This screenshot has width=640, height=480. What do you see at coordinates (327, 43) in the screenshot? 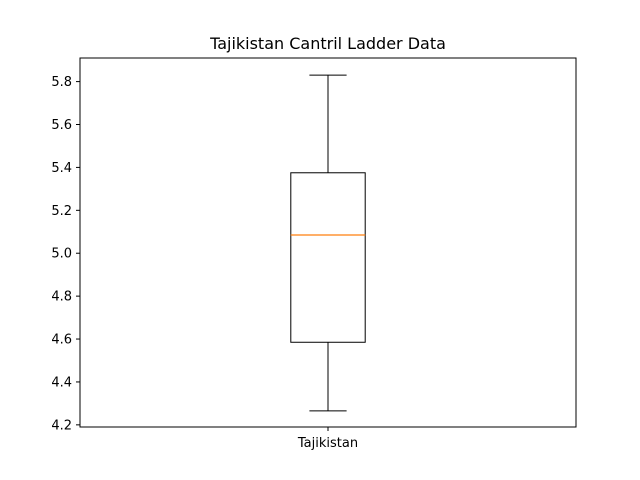
I see `chart-title: Tajikistan Cantril Ladder Data` at bounding box center [327, 43].